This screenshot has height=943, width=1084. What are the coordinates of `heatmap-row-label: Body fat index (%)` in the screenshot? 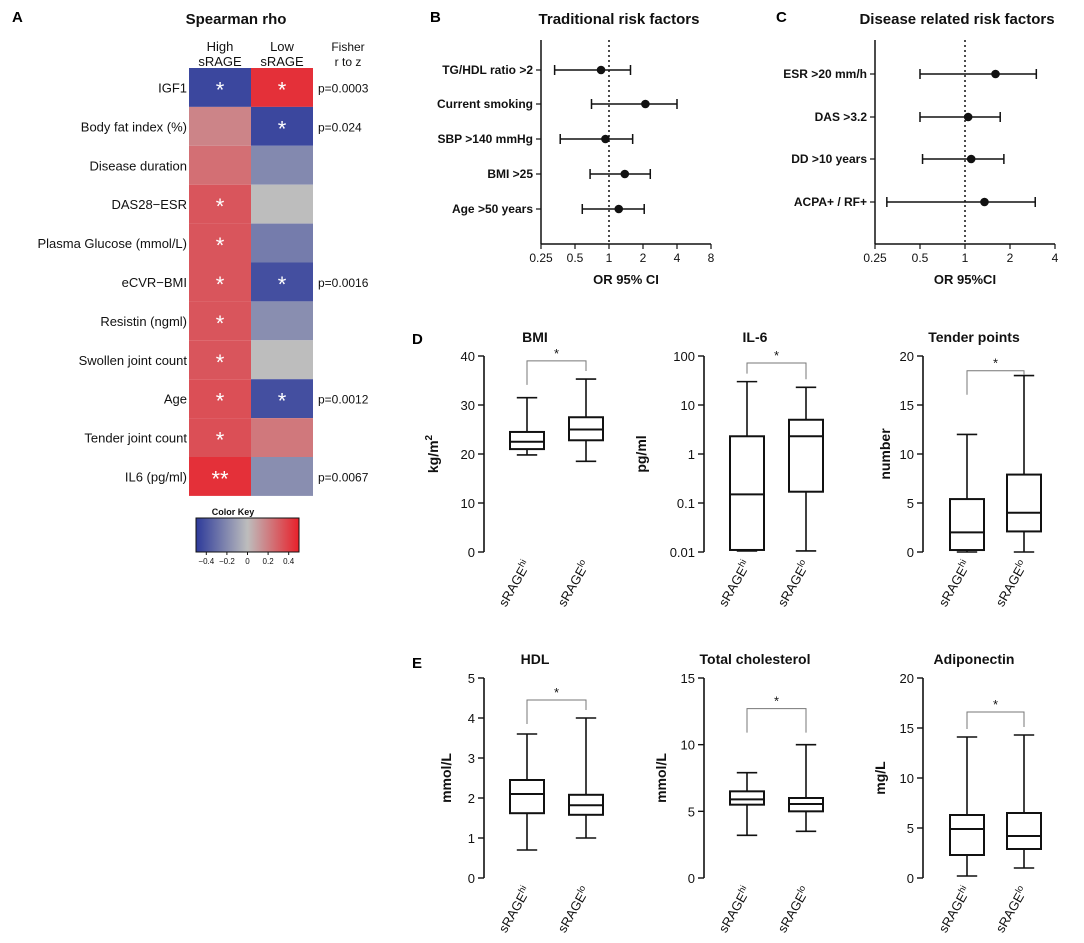 It's located at (134, 126).